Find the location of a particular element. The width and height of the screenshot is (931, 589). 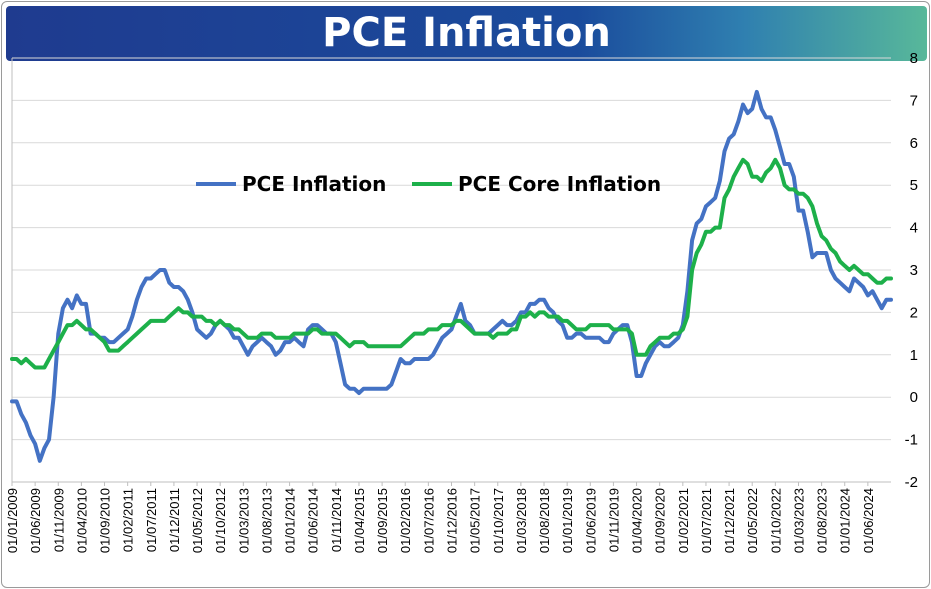

x-tick-label: 01/11/2009 is located at coordinates (58, 520).